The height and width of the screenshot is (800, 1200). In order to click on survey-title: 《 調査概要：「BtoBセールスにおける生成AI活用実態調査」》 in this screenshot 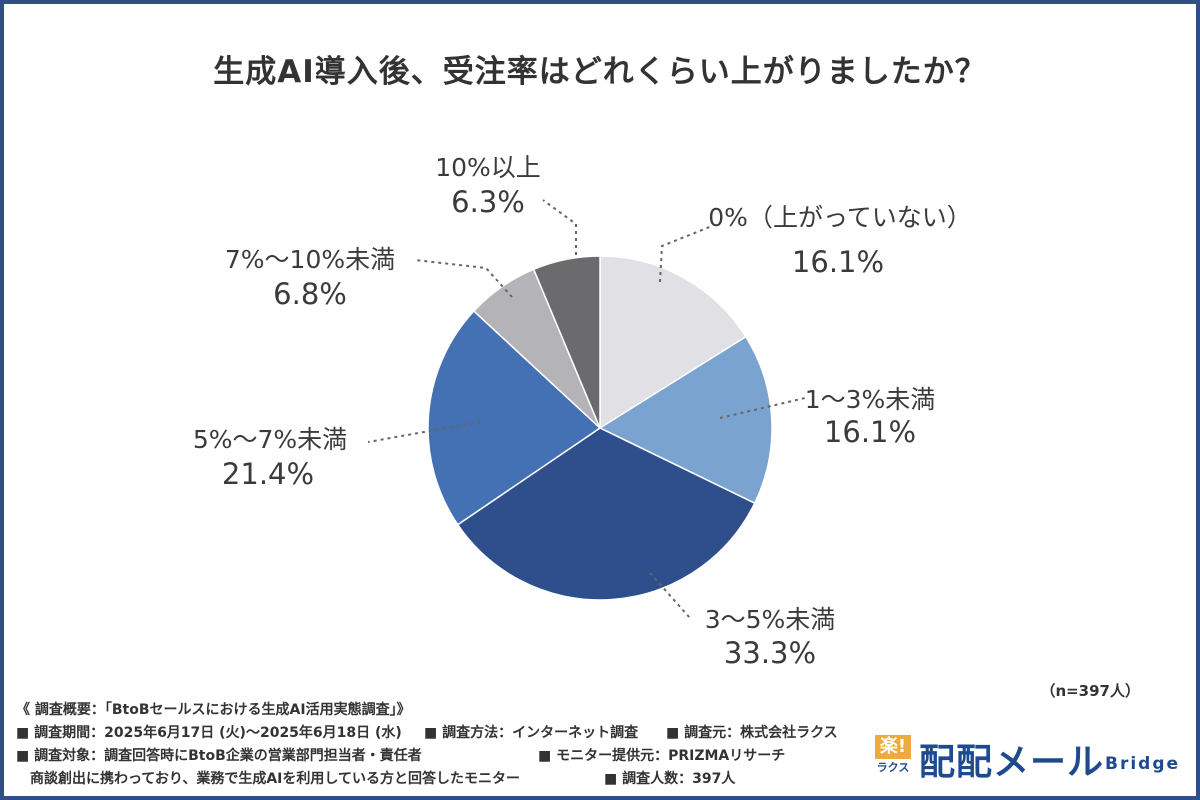, I will do `click(213, 710)`.